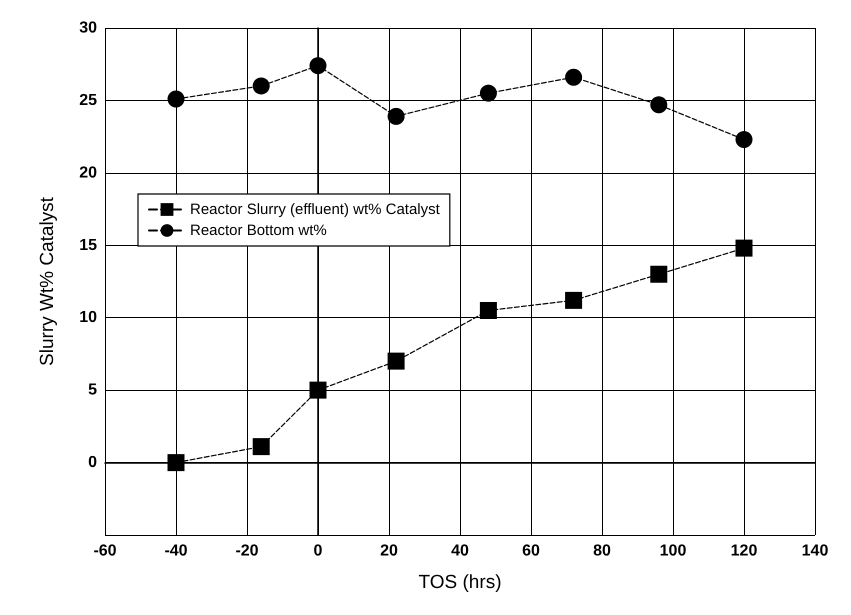 Image resolution: width=851 pixels, height=615 pixels. I want to click on legend-label: Reactor Bottom wt%, so click(258, 230).